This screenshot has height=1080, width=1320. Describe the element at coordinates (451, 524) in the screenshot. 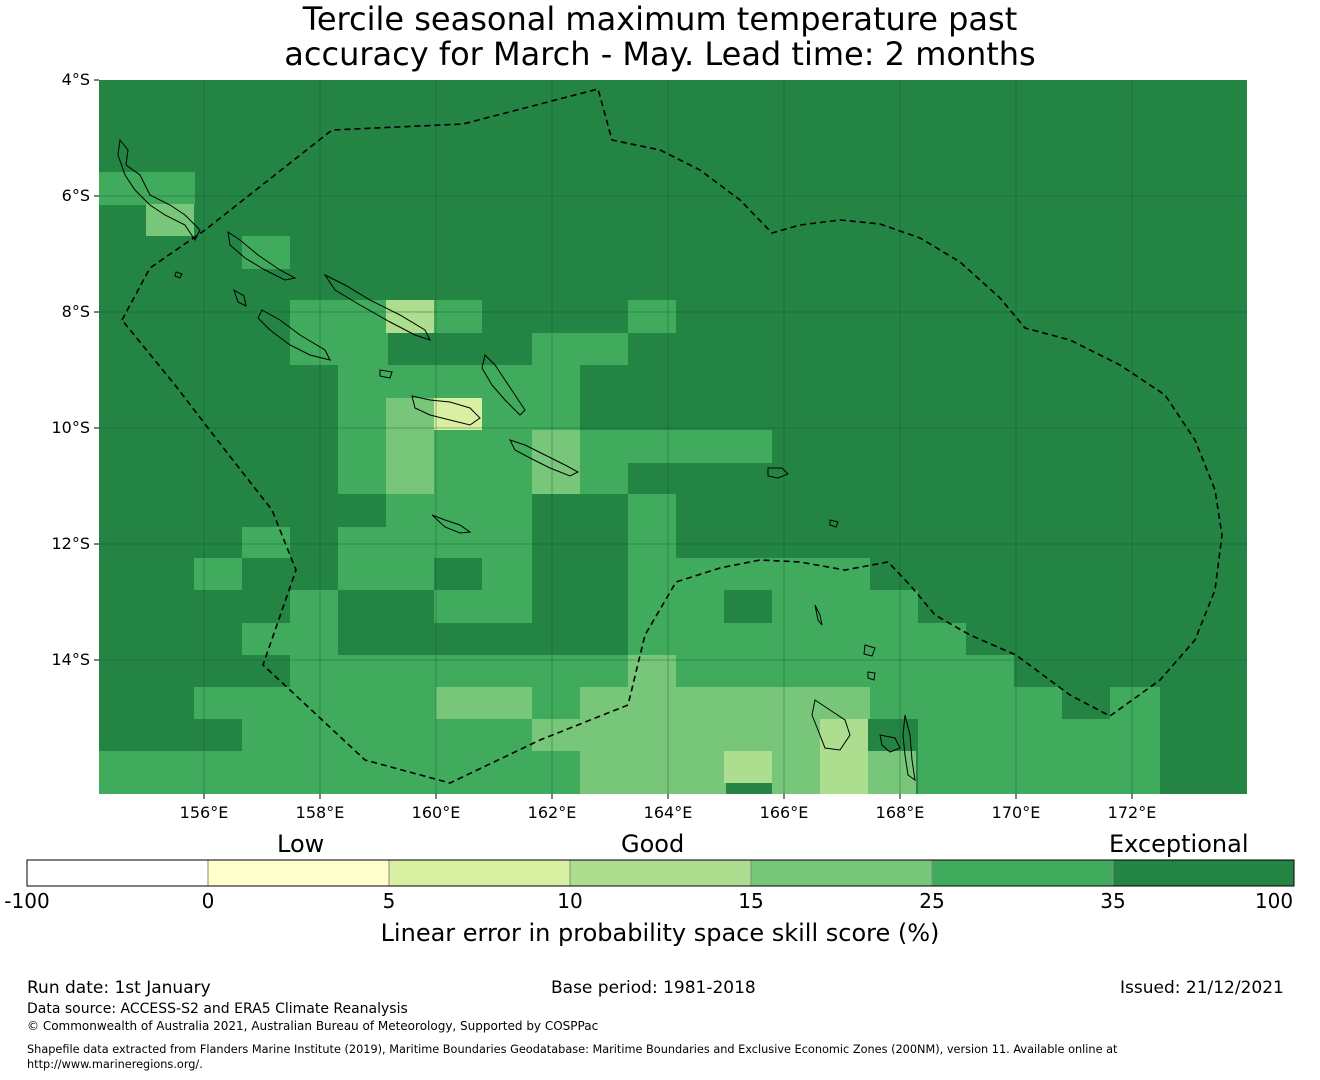

I see `rennell-island` at that location.